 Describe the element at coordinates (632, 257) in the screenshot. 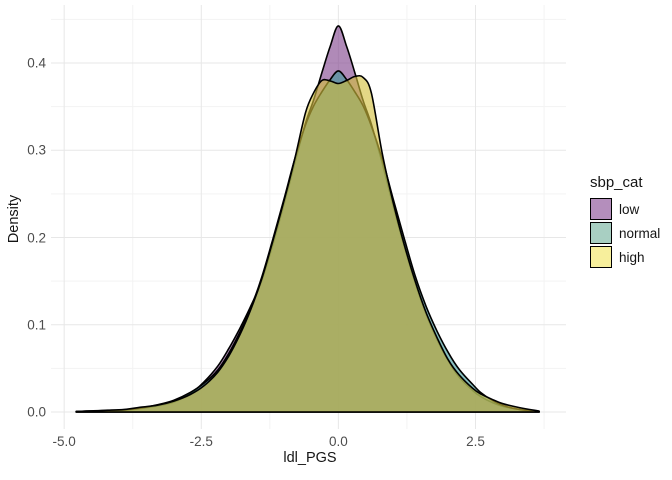

I see `legend-label-high: high` at that location.